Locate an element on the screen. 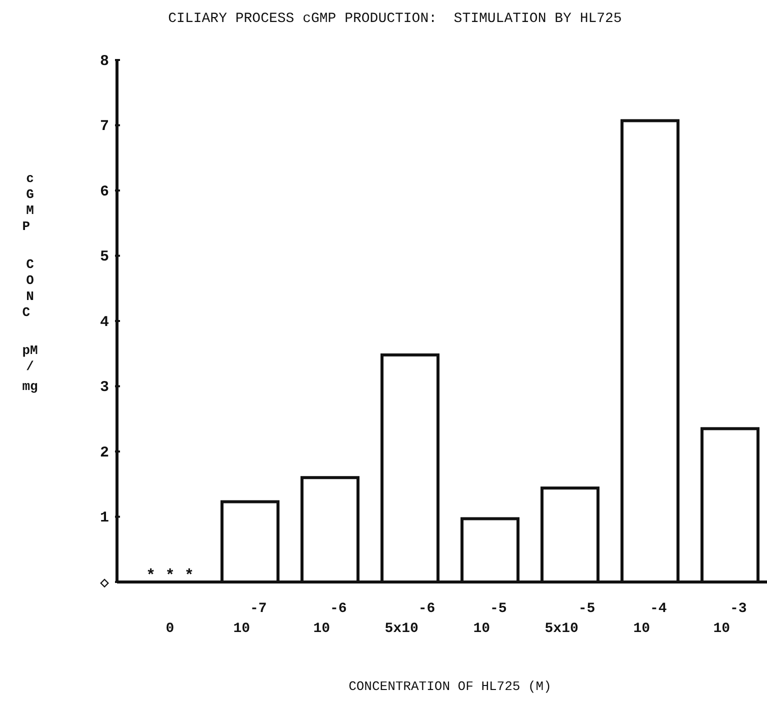  y-tick-label: 6 is located at coordinates (104, 191).